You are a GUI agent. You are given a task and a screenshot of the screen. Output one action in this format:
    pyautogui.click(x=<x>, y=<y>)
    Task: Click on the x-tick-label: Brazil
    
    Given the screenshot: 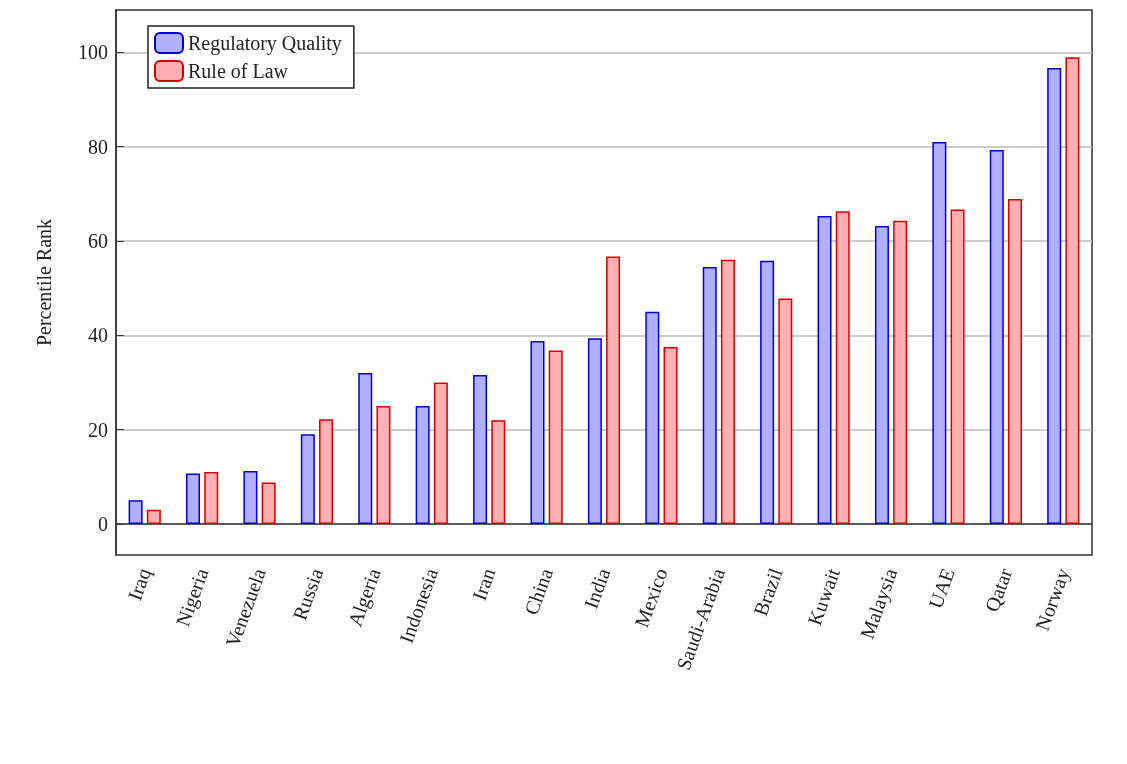 What is the action you would take?
    pyautogui.click(x=768, y=591)
    